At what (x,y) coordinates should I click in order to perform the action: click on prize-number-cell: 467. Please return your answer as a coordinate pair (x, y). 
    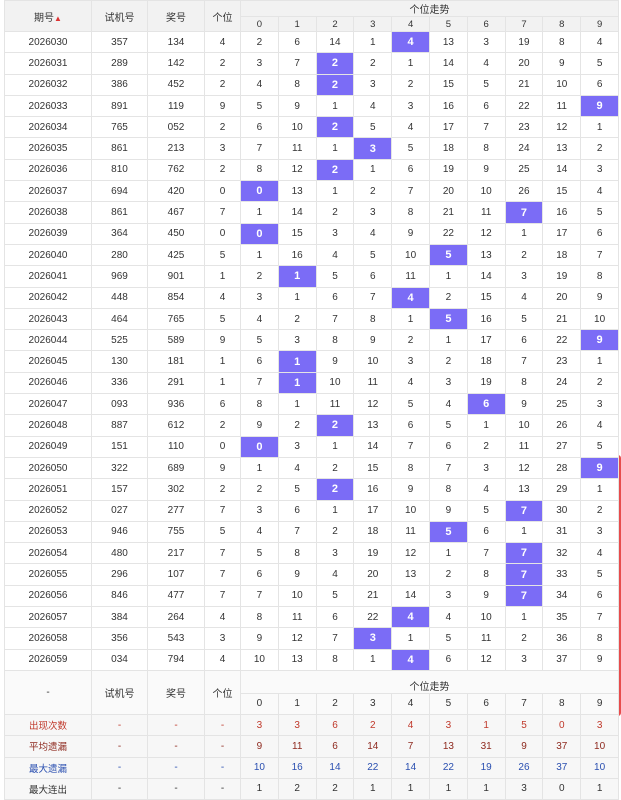
    Looking at the image, I should click on (176, 212).